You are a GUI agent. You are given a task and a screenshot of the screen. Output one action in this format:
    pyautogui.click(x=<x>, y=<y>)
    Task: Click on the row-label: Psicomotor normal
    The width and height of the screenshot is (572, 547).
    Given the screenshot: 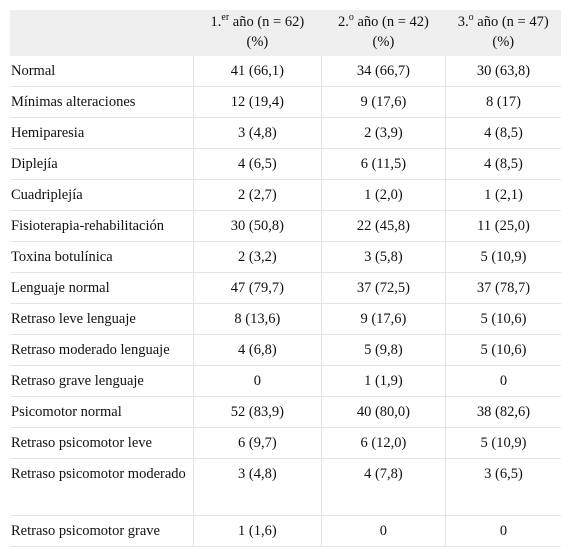 What is the action you would take?
    pyautogui.click(x=102, y=412)
    